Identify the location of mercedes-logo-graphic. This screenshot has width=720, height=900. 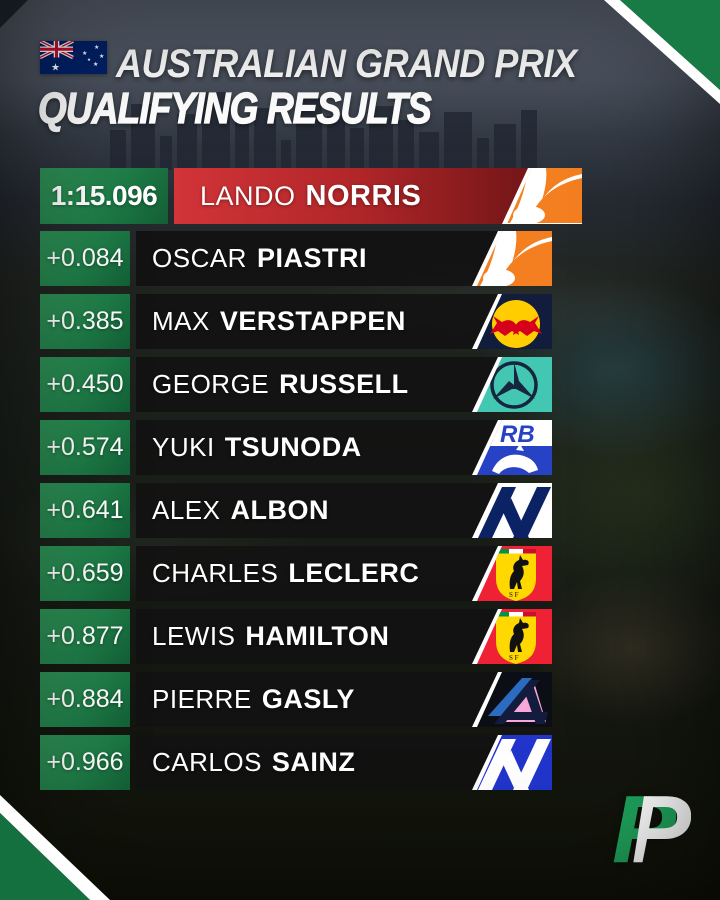
(514, 384).